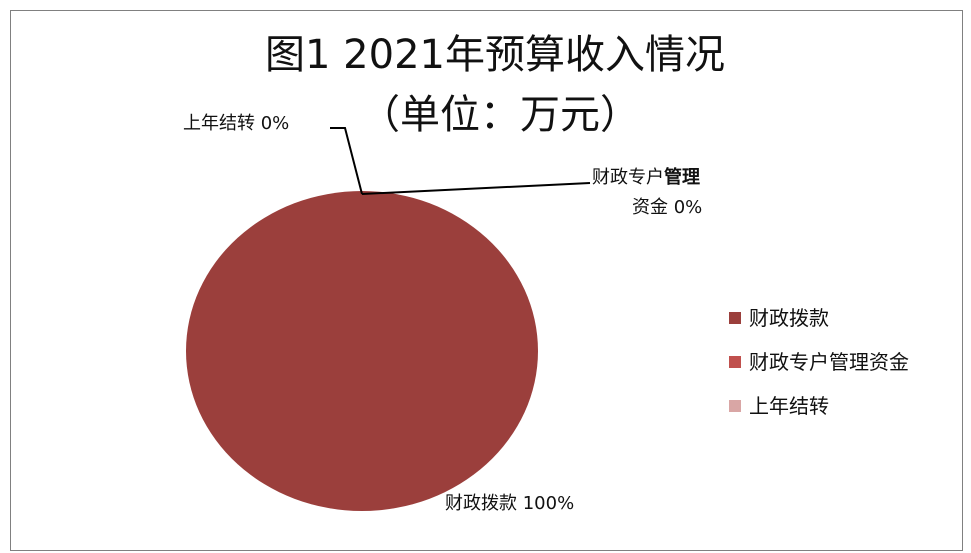 The height and width of the screenshot is (553, 971). I want to click on data-label-mgmt-funds: 财政专户管理, so click(646, 178).